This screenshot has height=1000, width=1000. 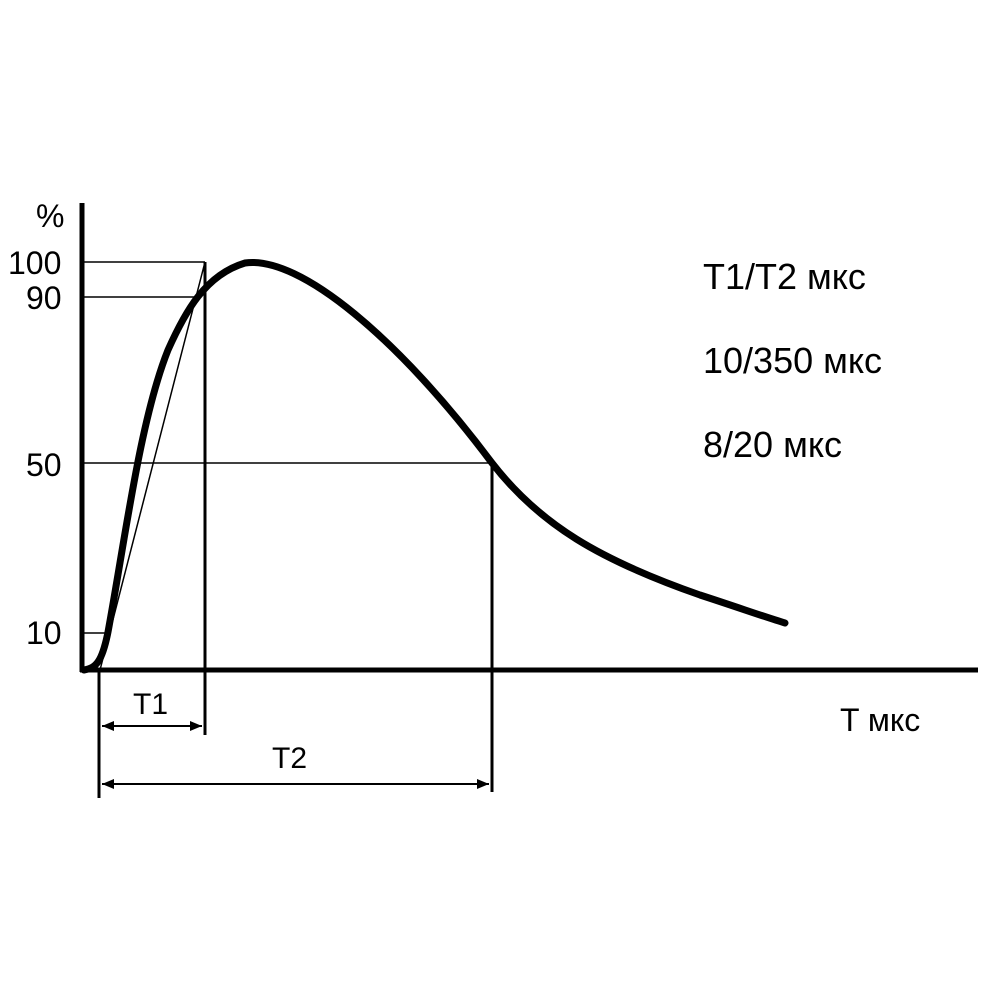 What do you see at coordinates (150, 704) in the screenshot?
I see `t1-label: T1` at bounding box center [150, 704].